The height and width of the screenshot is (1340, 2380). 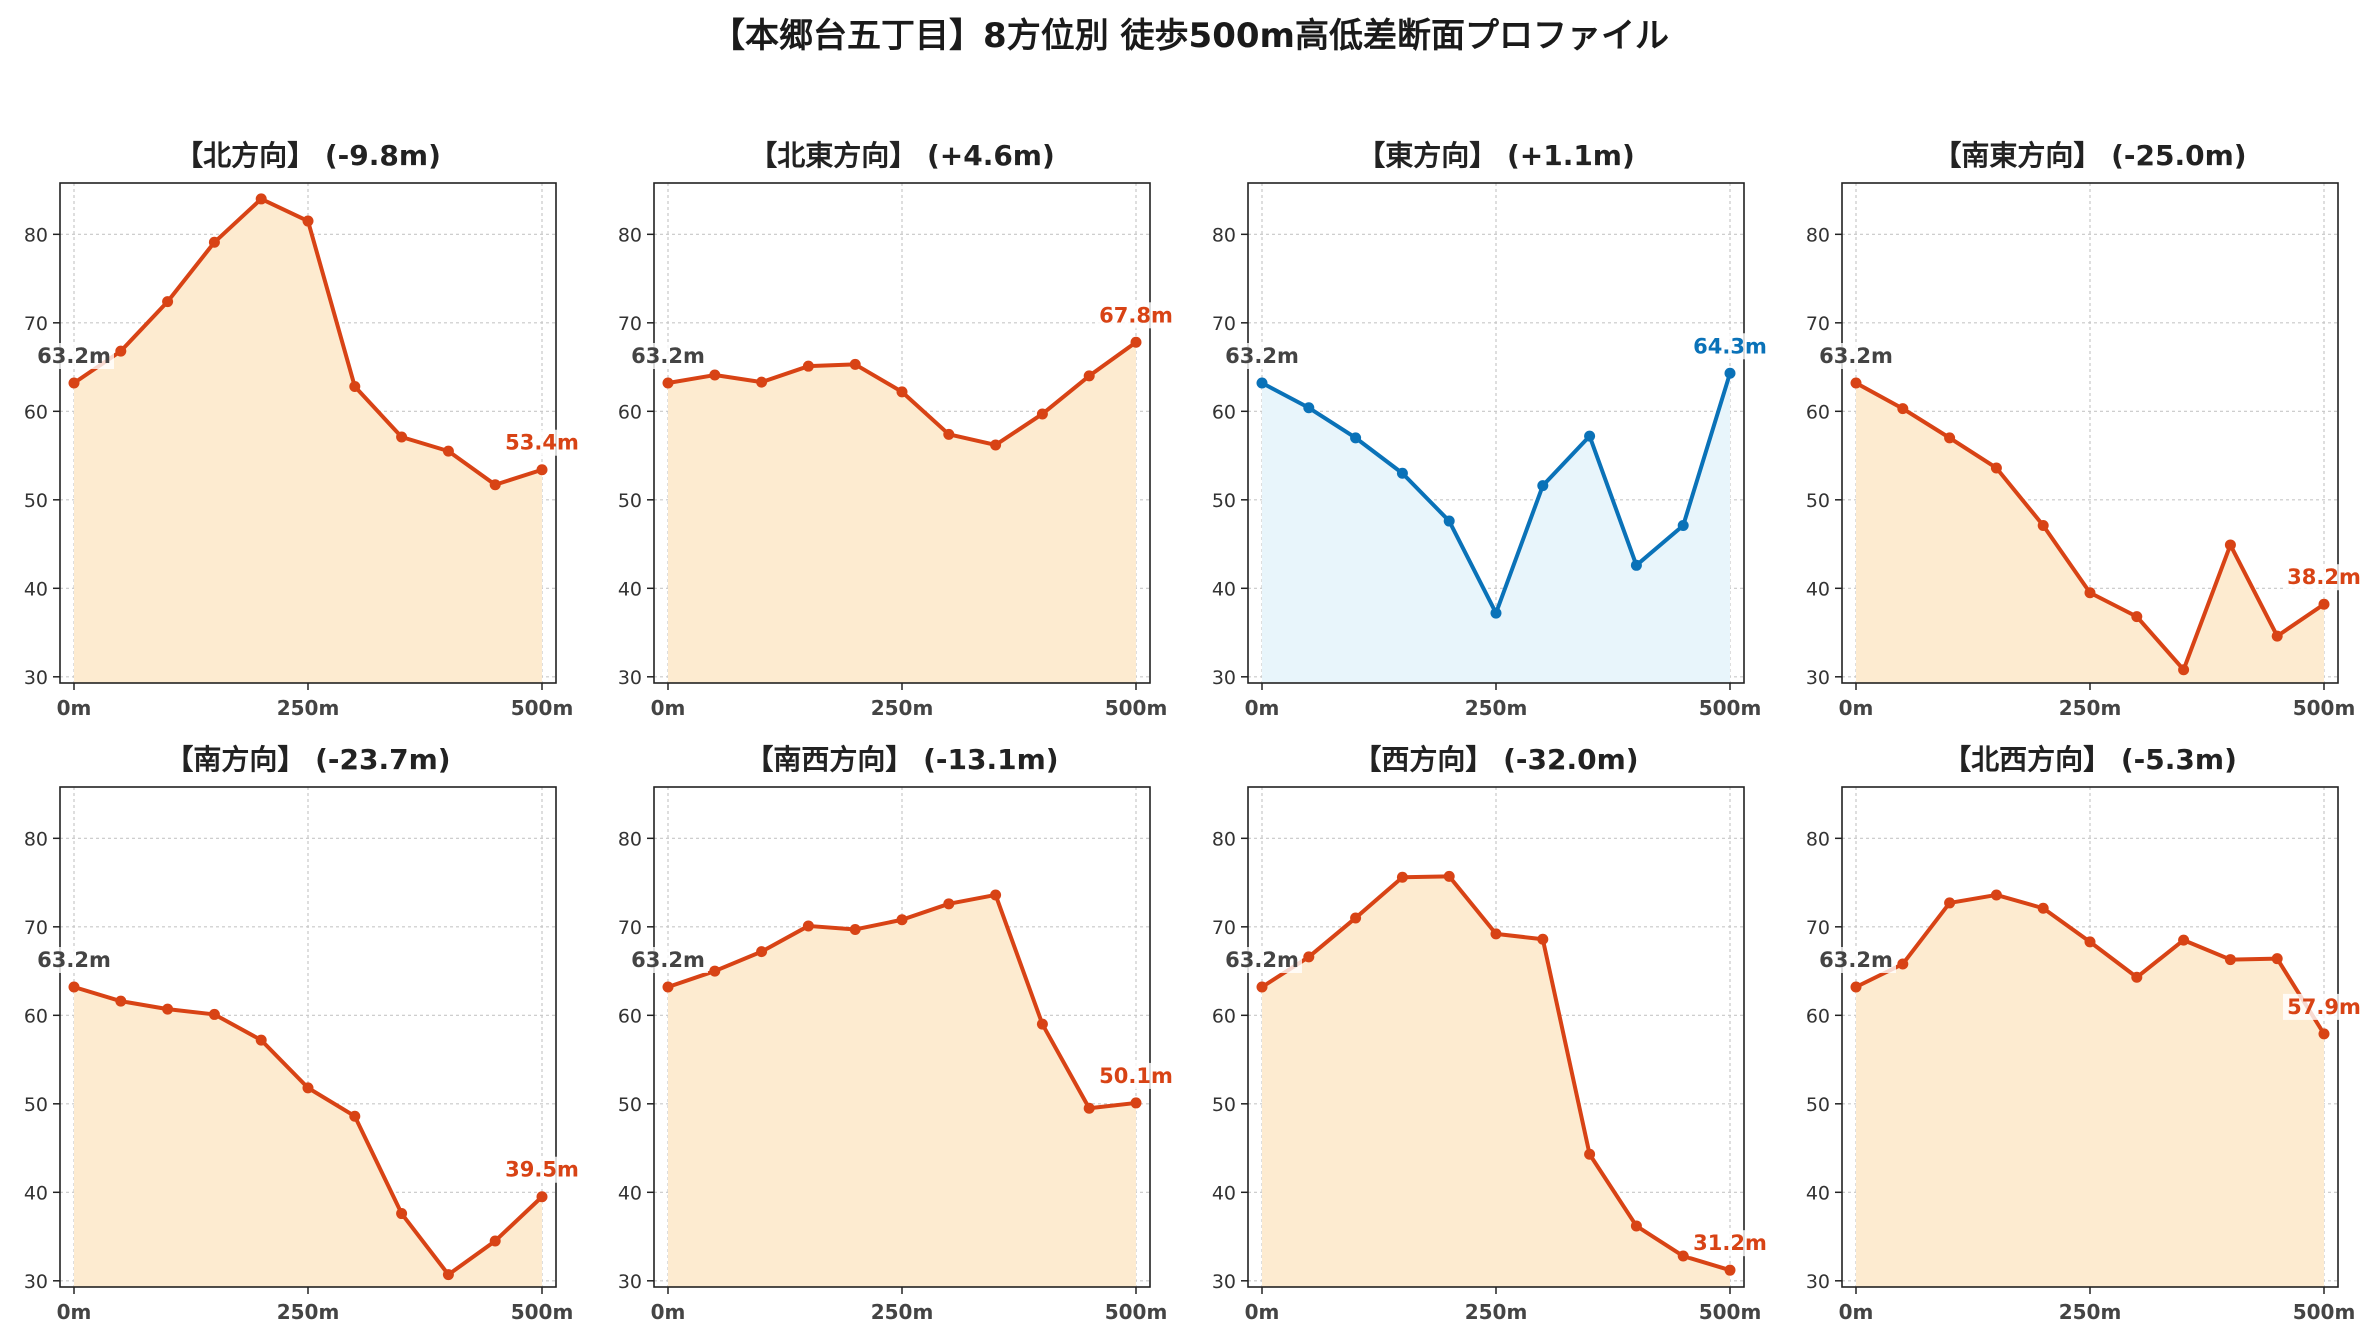 I want to click on end-elevation-label: 67.8m, so click(x=1136, y=315).